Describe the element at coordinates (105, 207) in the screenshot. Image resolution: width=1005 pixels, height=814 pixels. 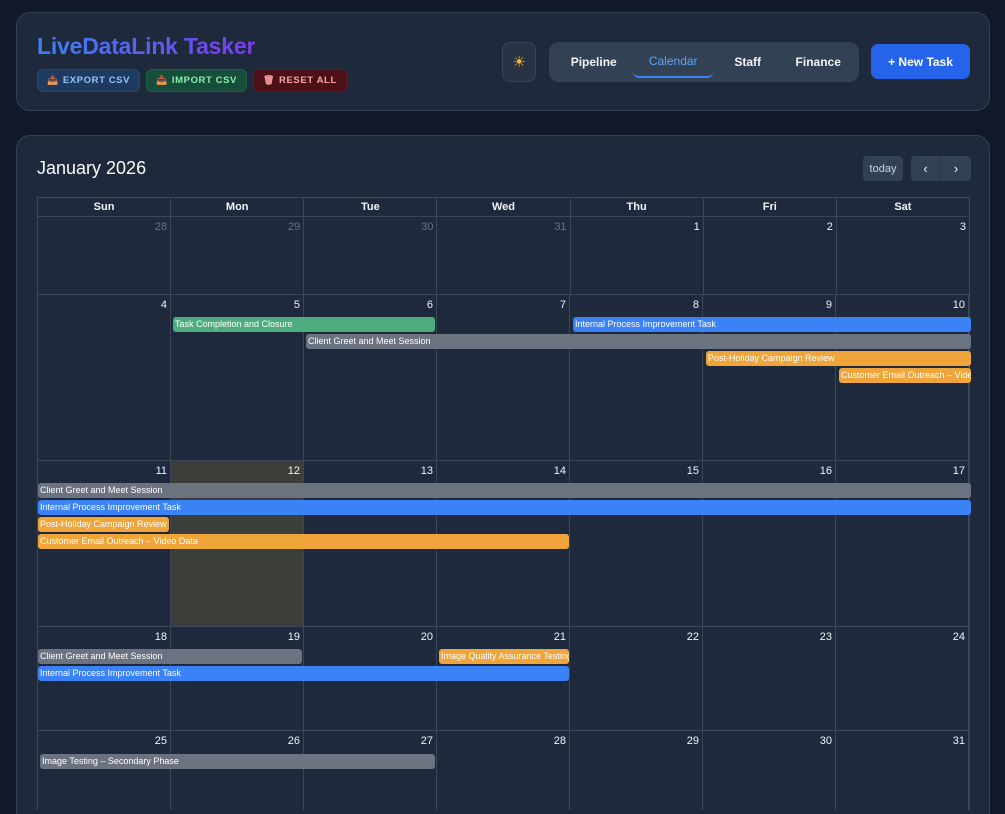
I see `weekday-label: Sun` at that location.